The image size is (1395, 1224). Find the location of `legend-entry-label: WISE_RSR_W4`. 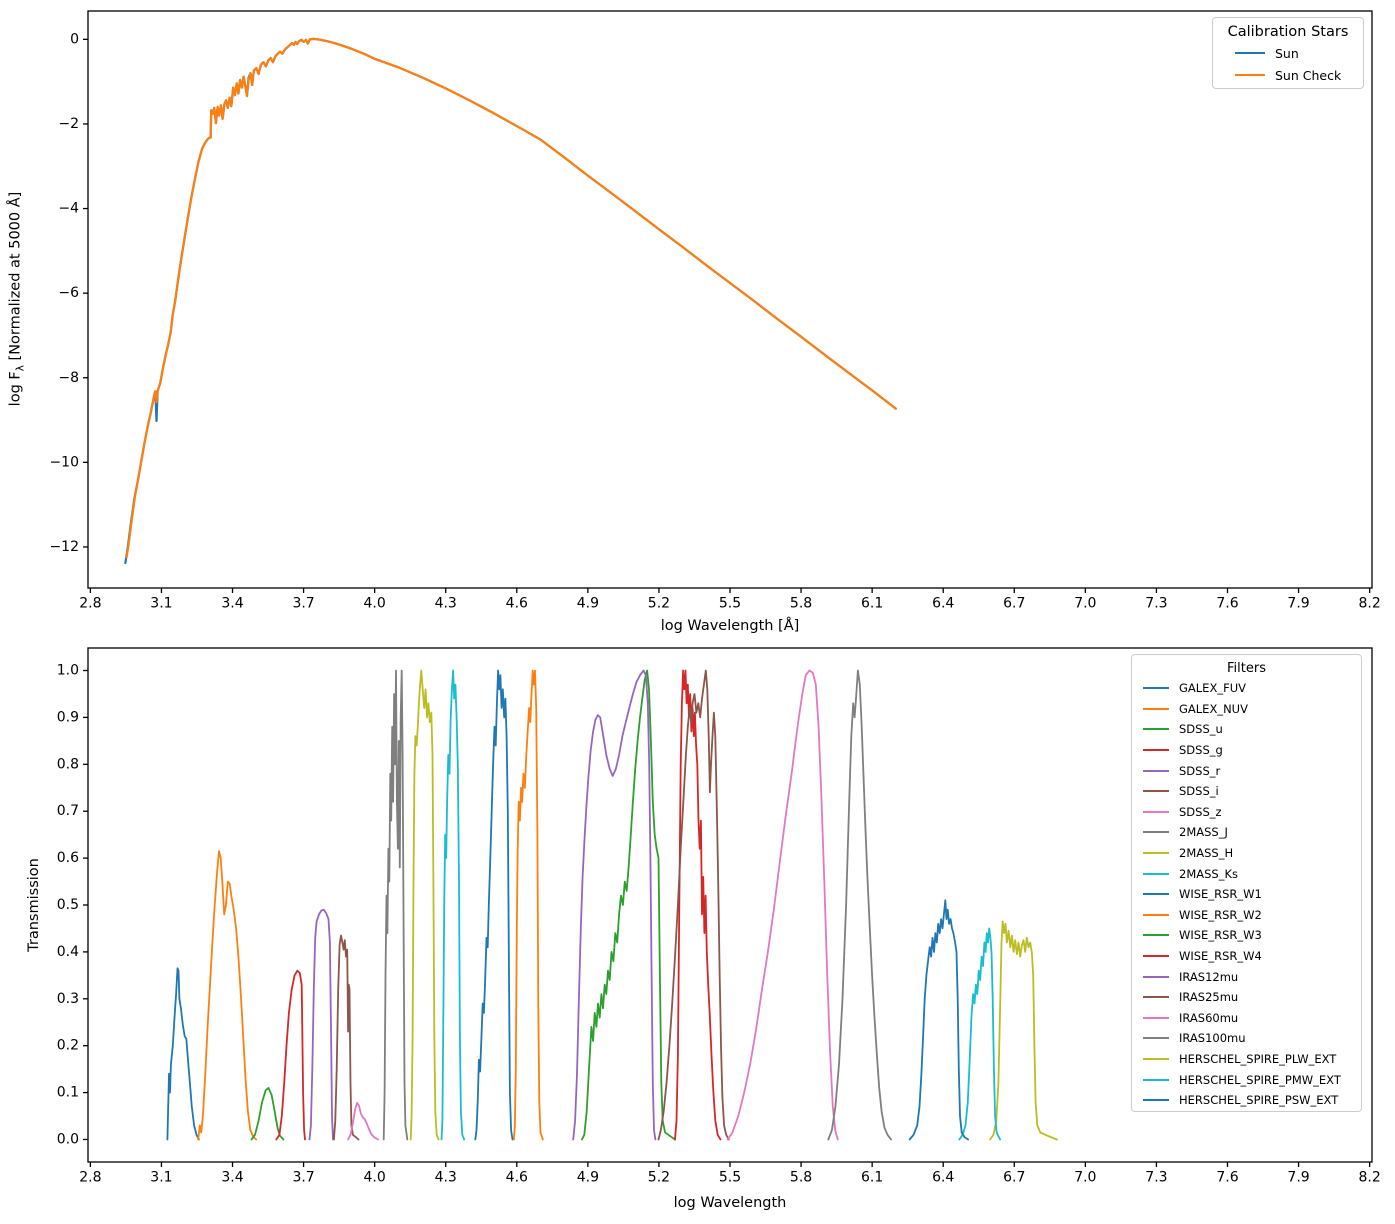

legend-entry-label: WISE_RSR_W4 is located at coordinates (1220, 956).